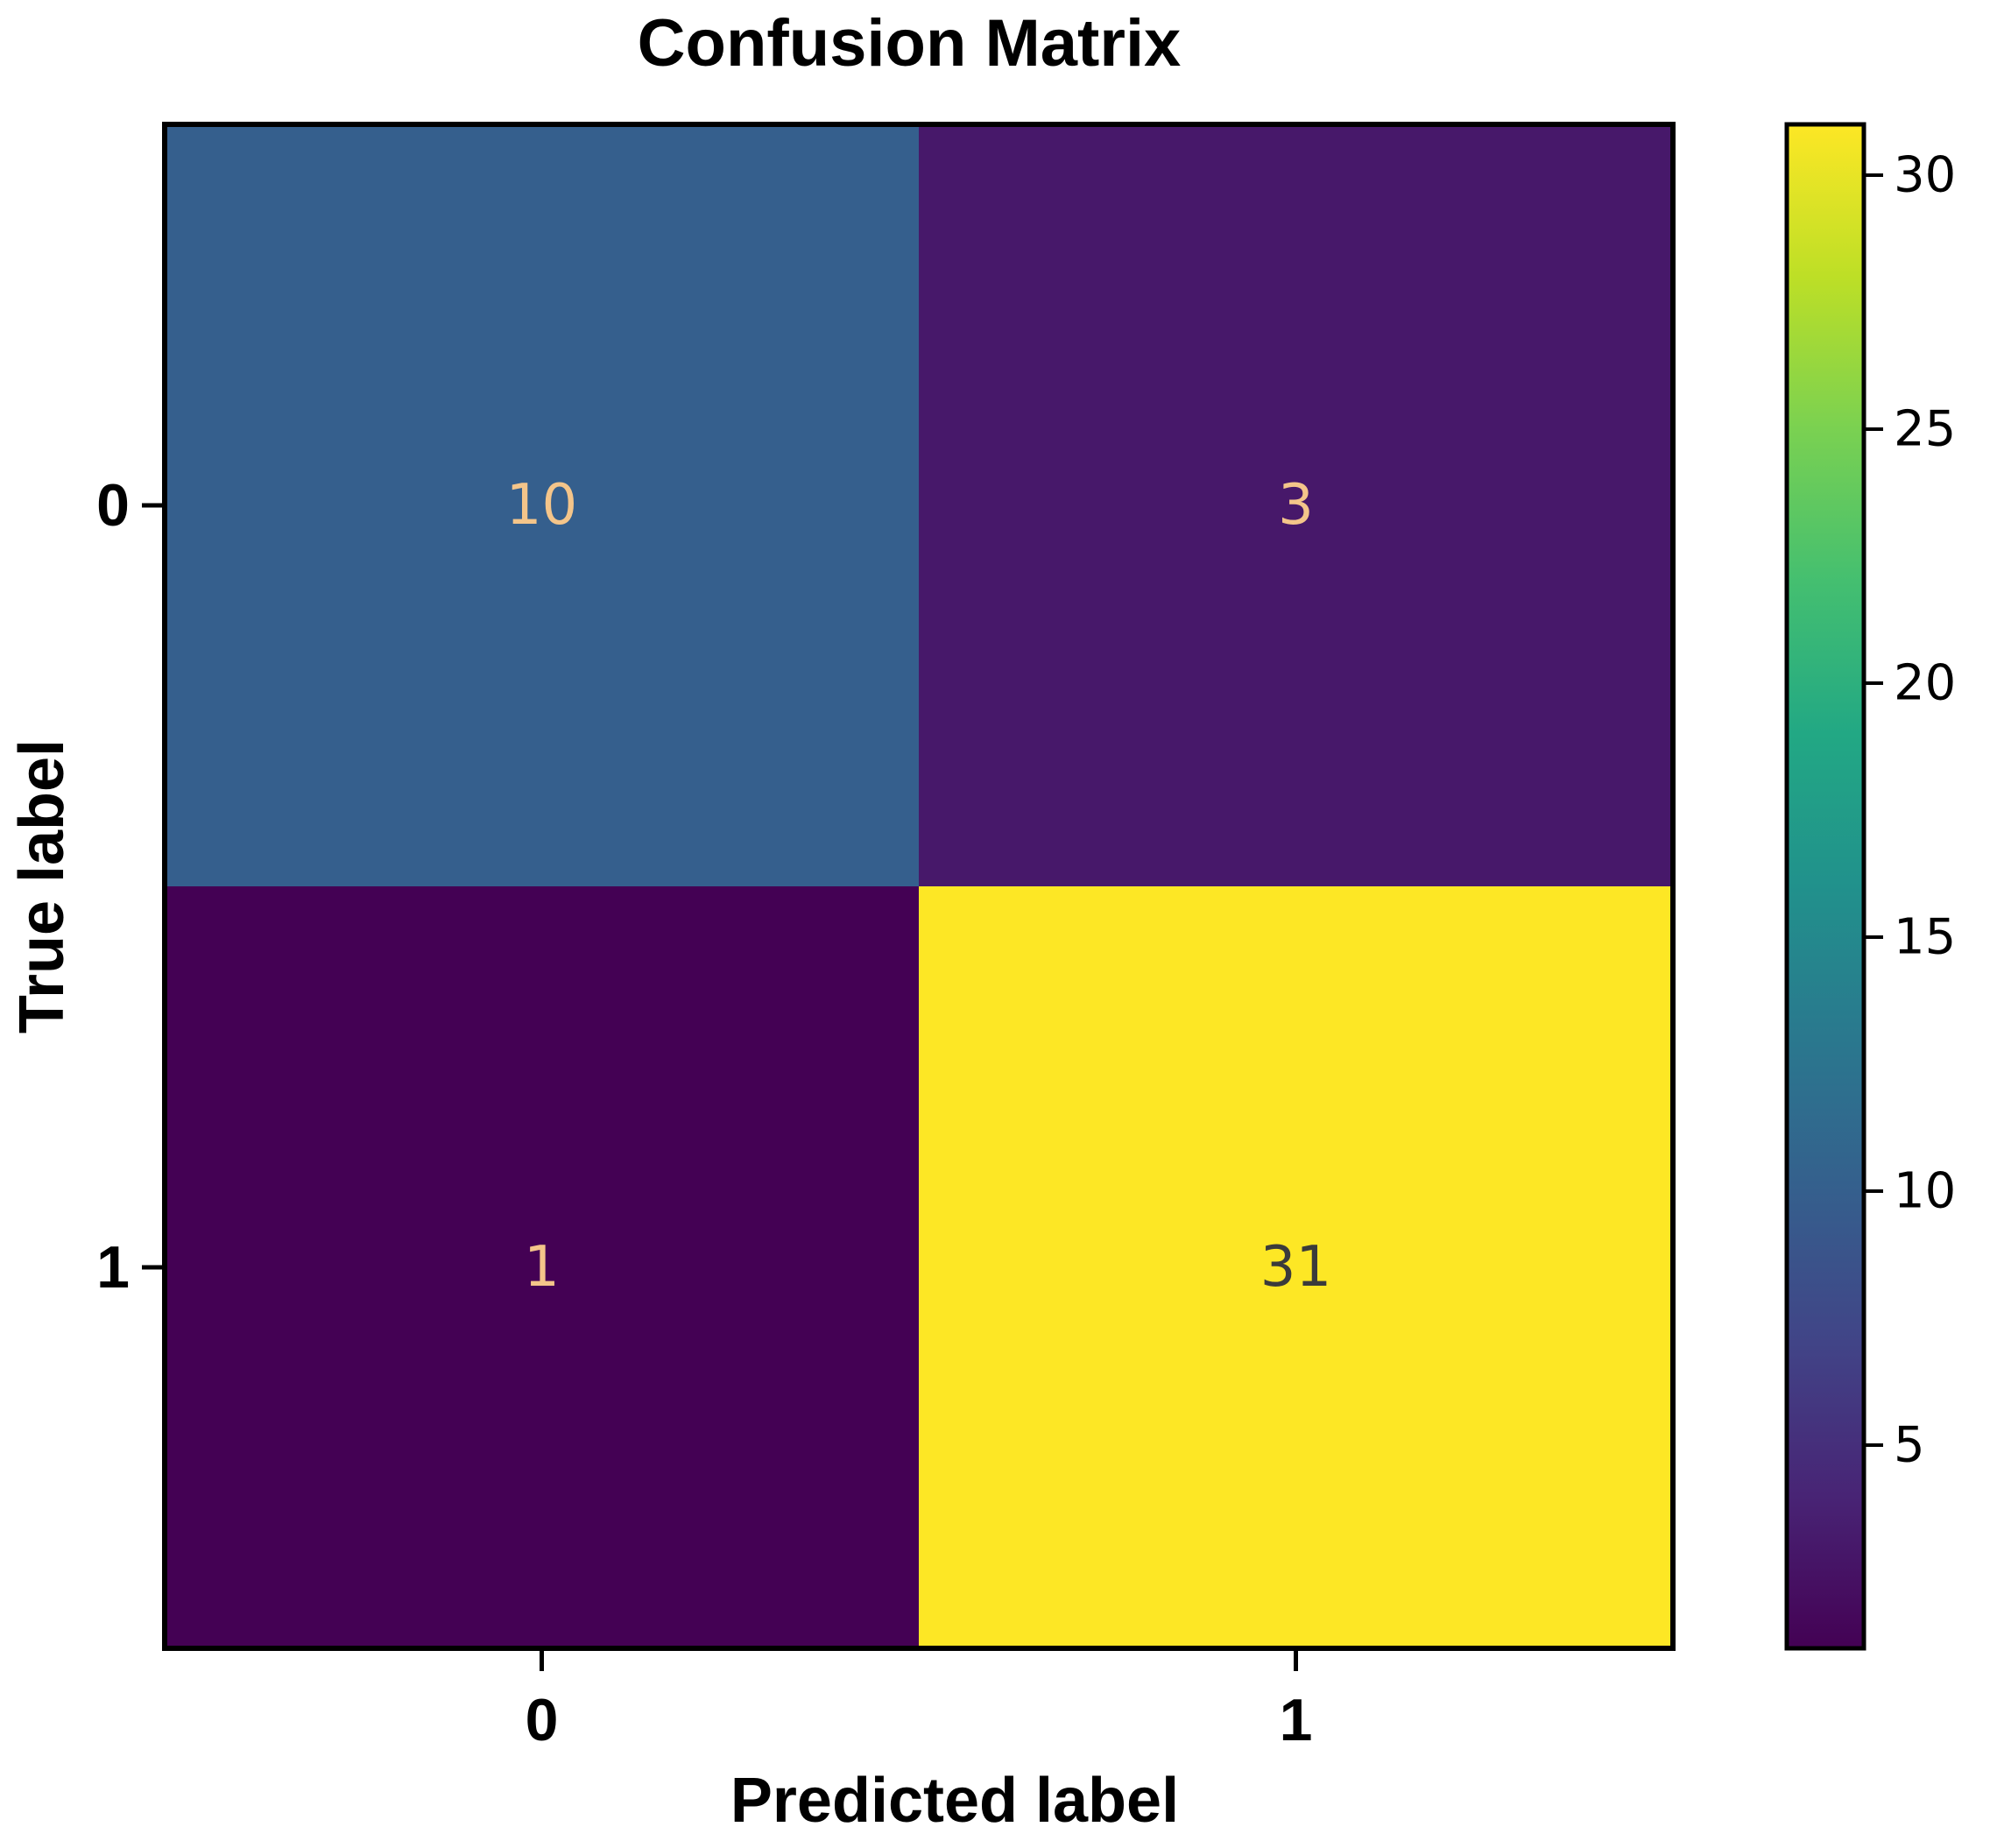  I want to click on colorbar-tick-label: 25, so click(1925, 430).